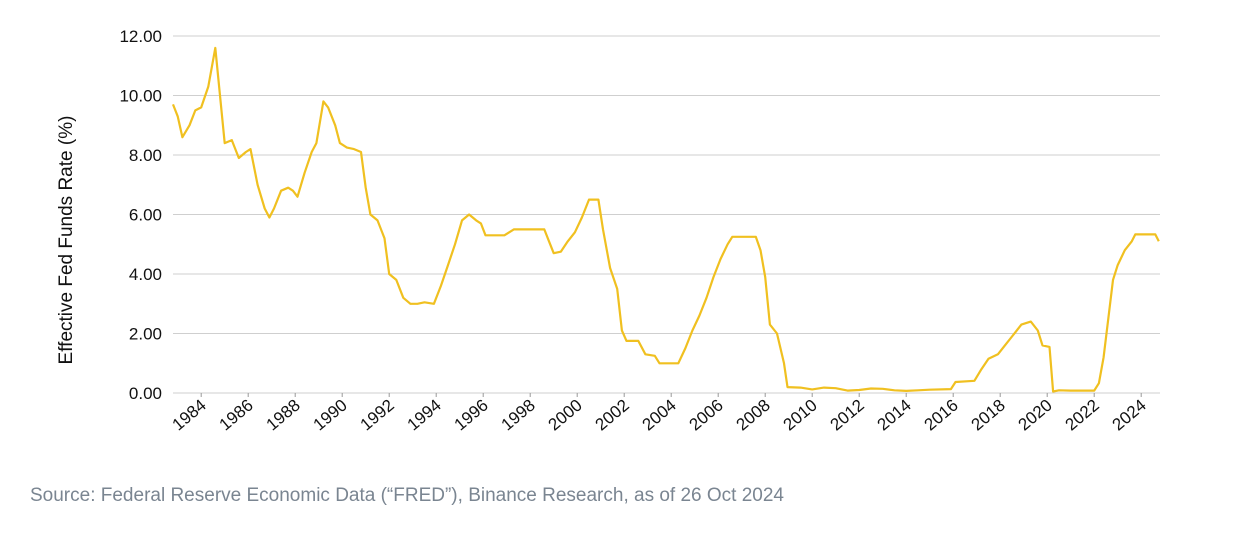 This screenshot has height=540, width=1252. What do you see at coordinates (941, 415) in the screenshot?
I see `x-tick-label: 2016` at bounding box center [941, 415].